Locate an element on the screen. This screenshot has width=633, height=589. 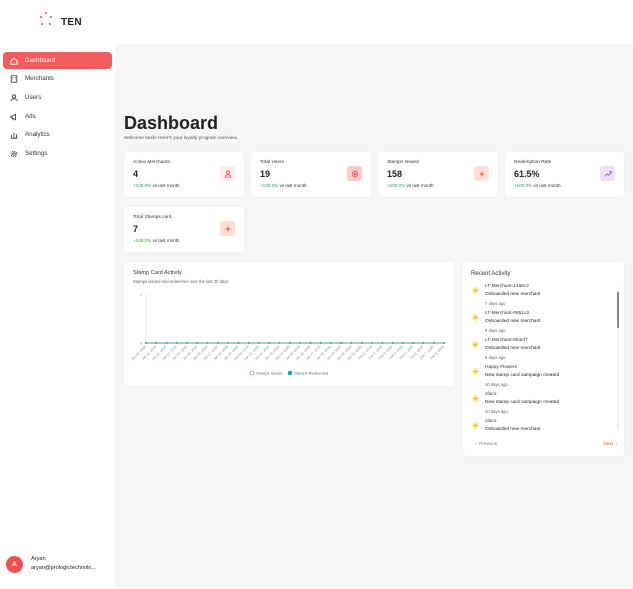
trend-icon is located at coordinates (607, 173).